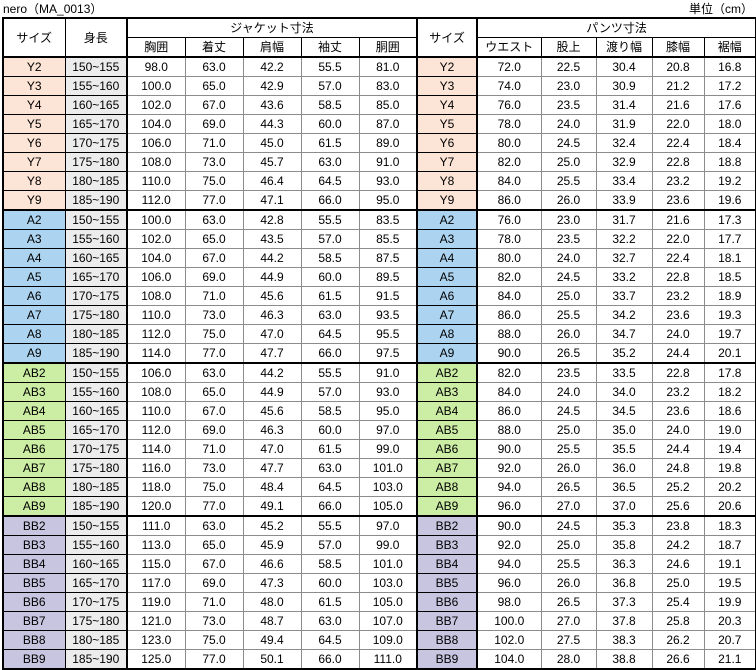  I want to click on pants-value-cell: 21.2, so click(678, 86).